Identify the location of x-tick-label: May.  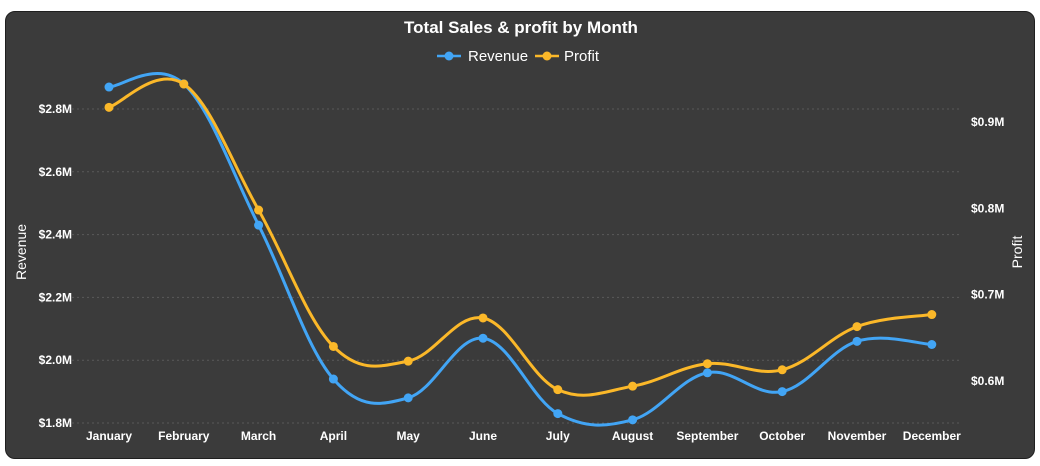
(409, 436).